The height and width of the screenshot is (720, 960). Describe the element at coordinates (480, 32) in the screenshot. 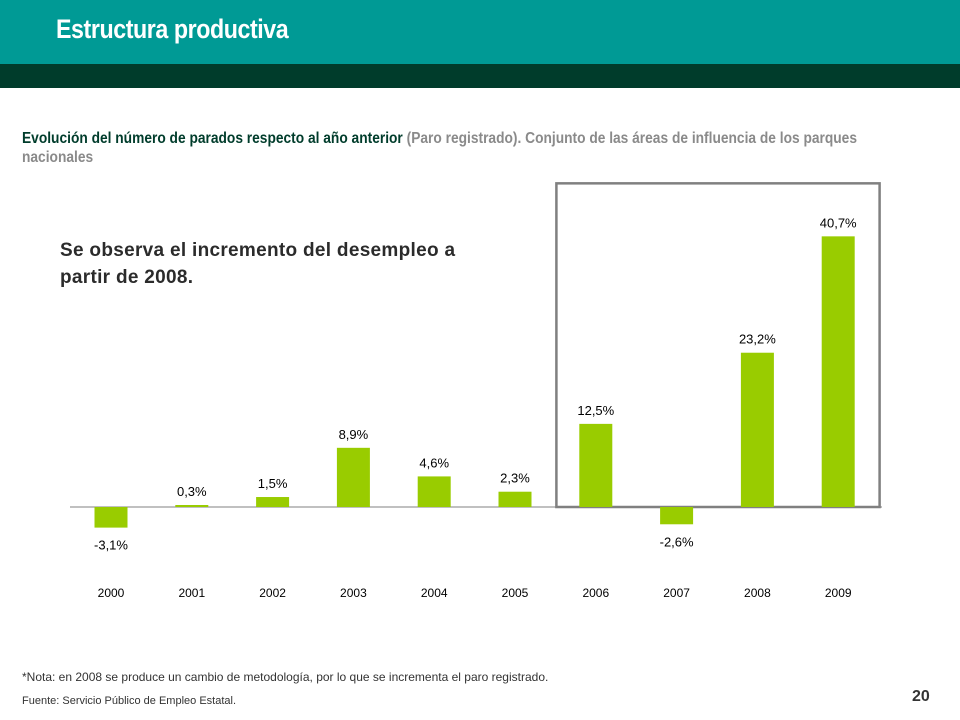

I see `header-band` at that location.